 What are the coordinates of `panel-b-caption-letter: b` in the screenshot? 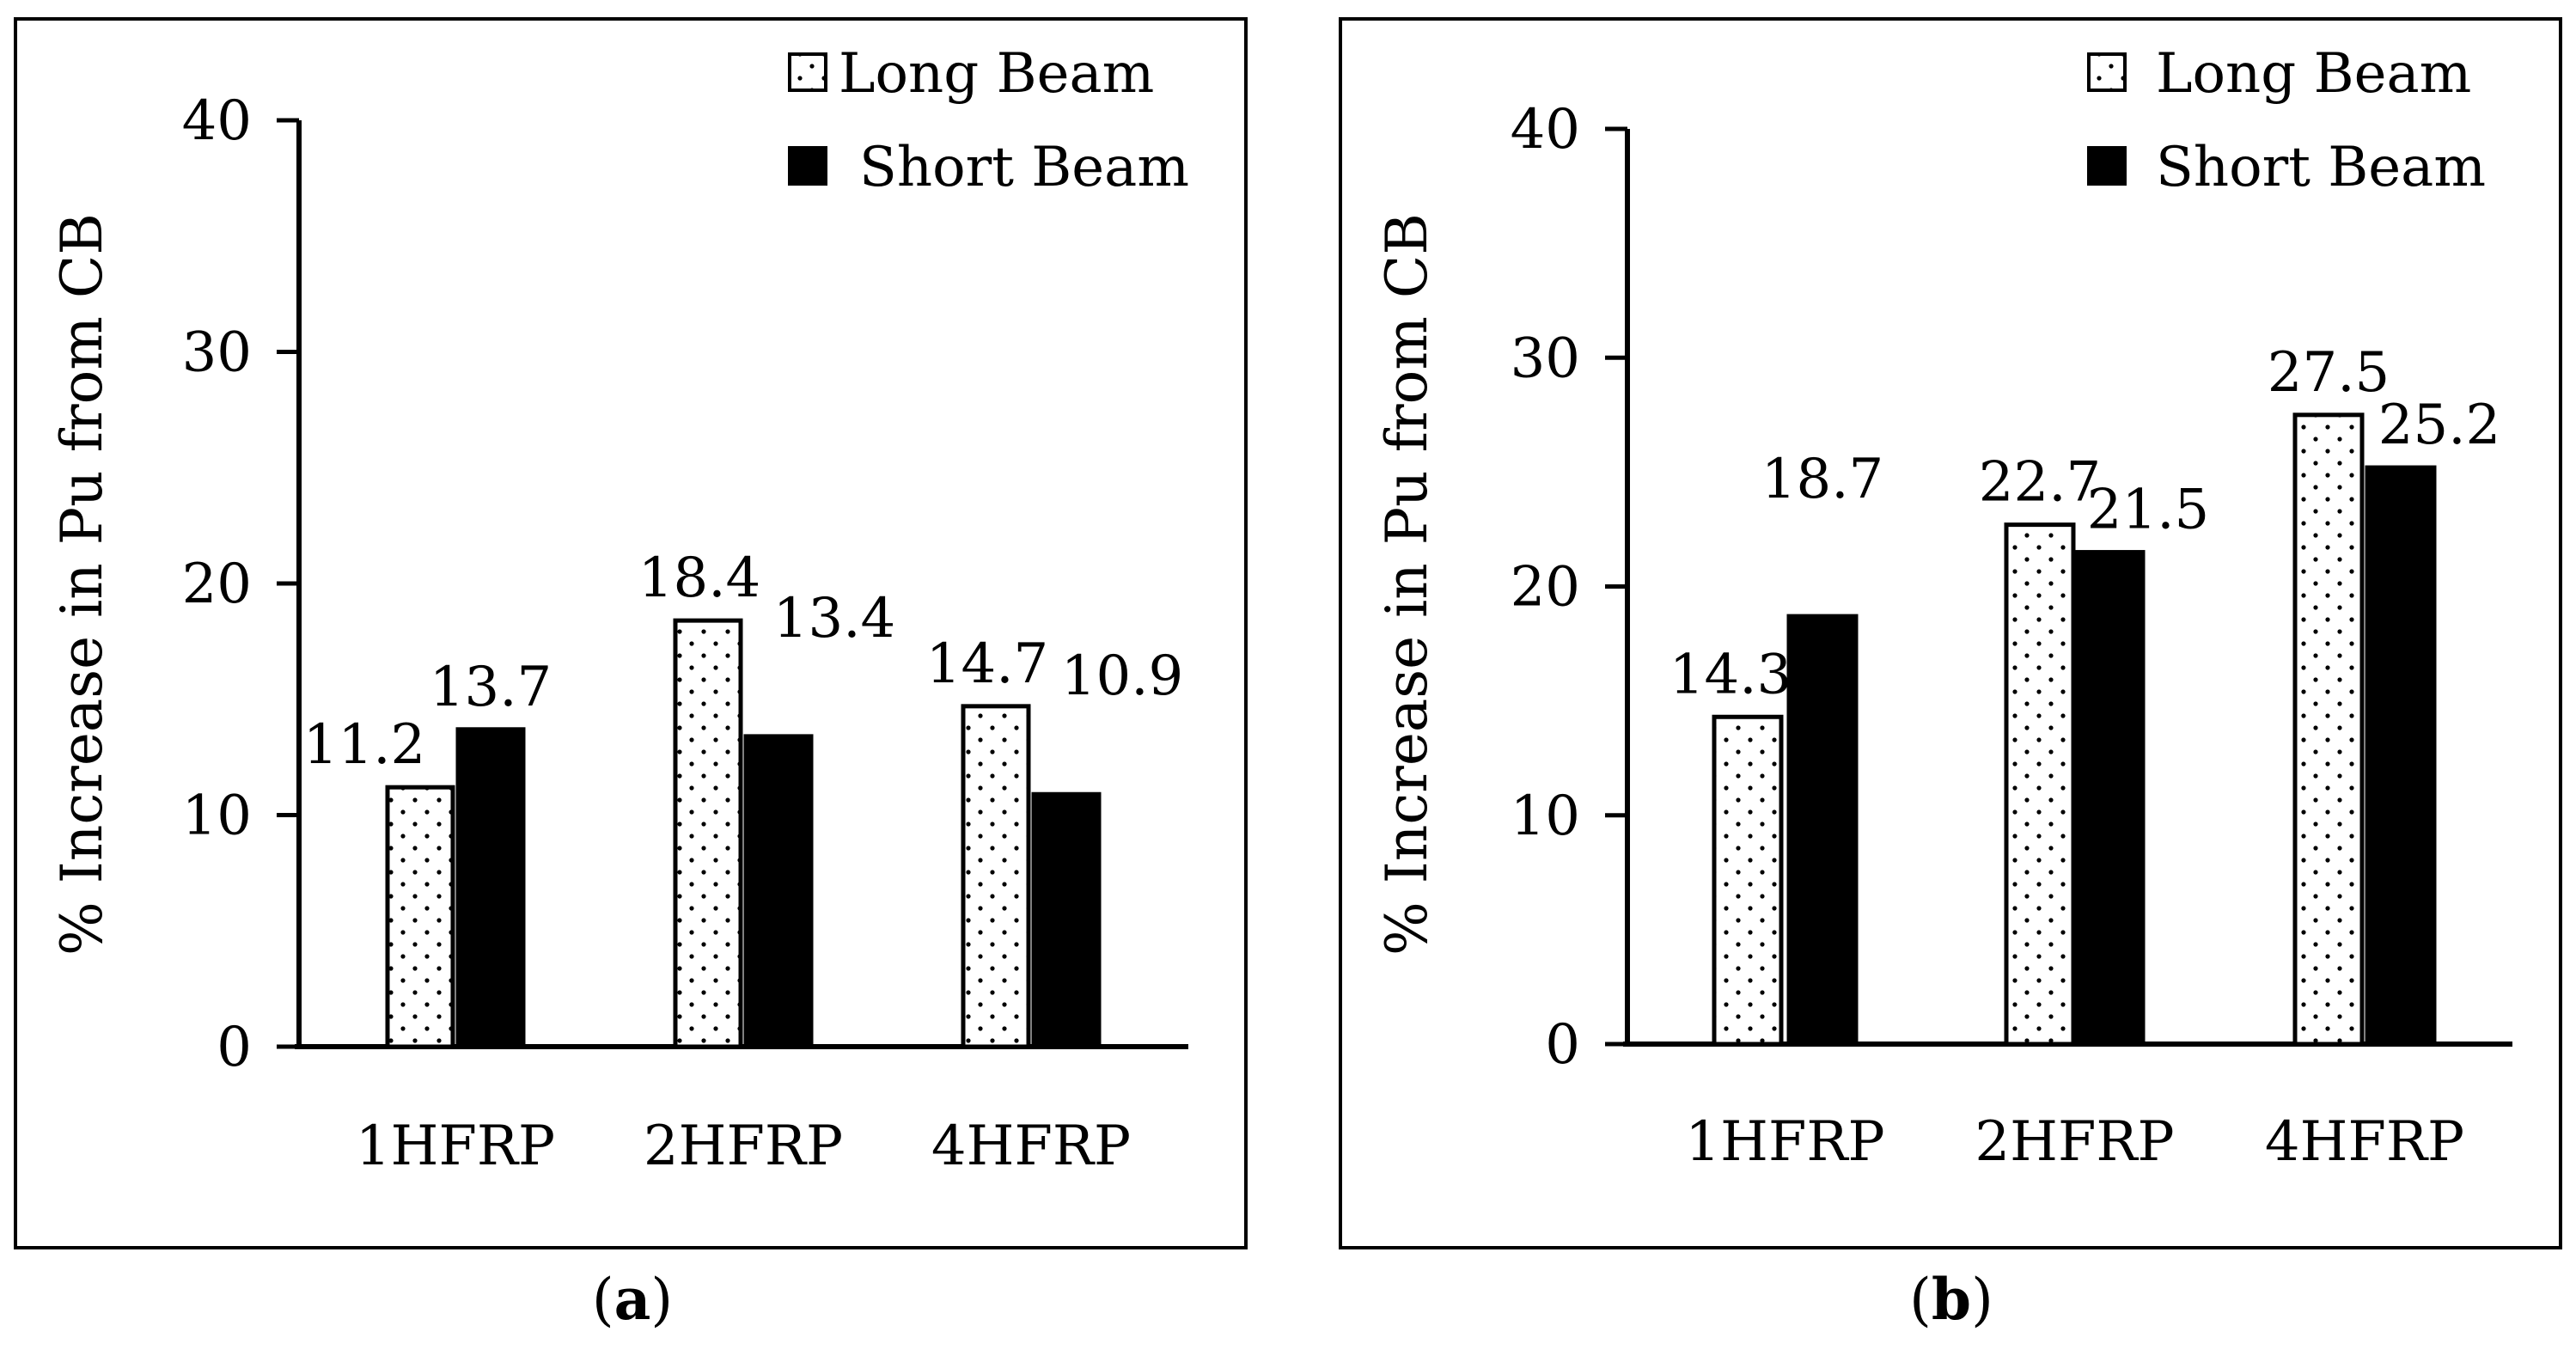 It's located at (1951, 1299).